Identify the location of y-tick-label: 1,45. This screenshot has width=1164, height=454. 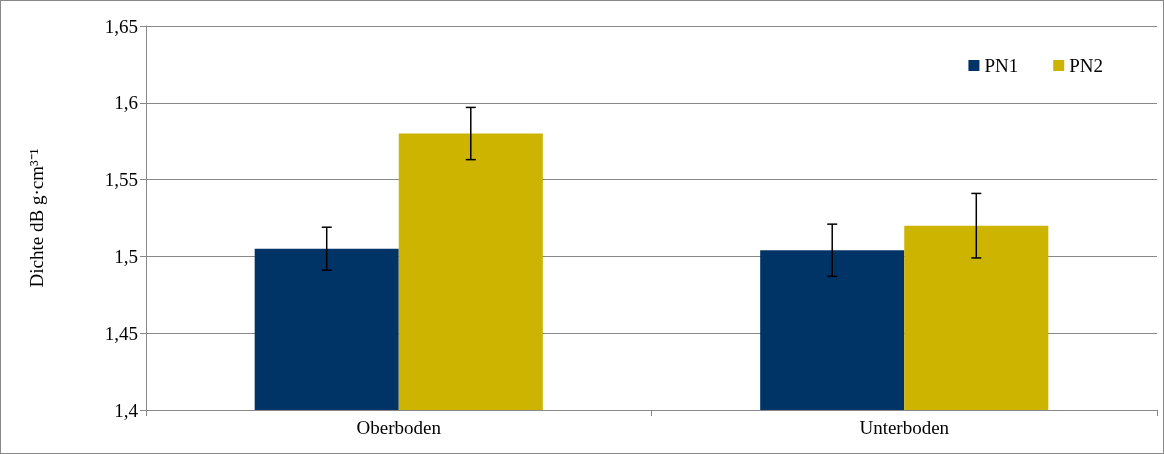
(121, 333).